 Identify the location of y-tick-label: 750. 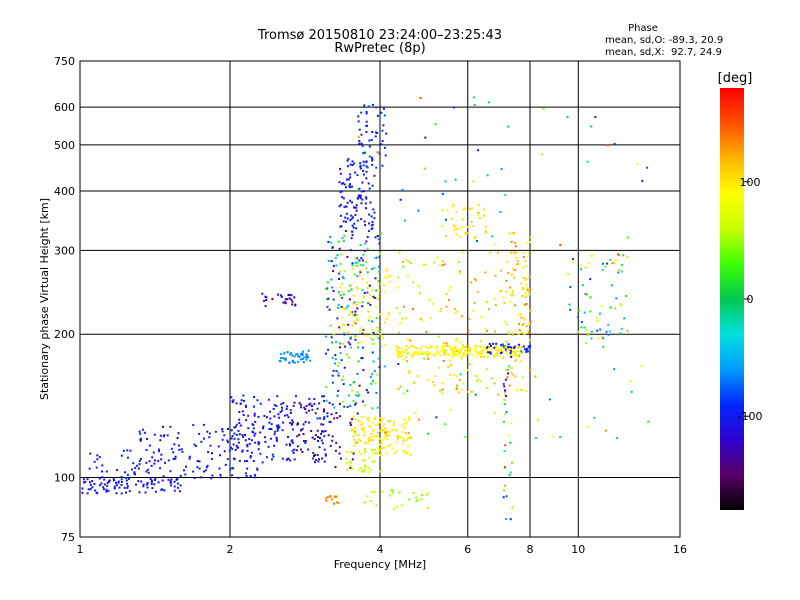
(64, 61).